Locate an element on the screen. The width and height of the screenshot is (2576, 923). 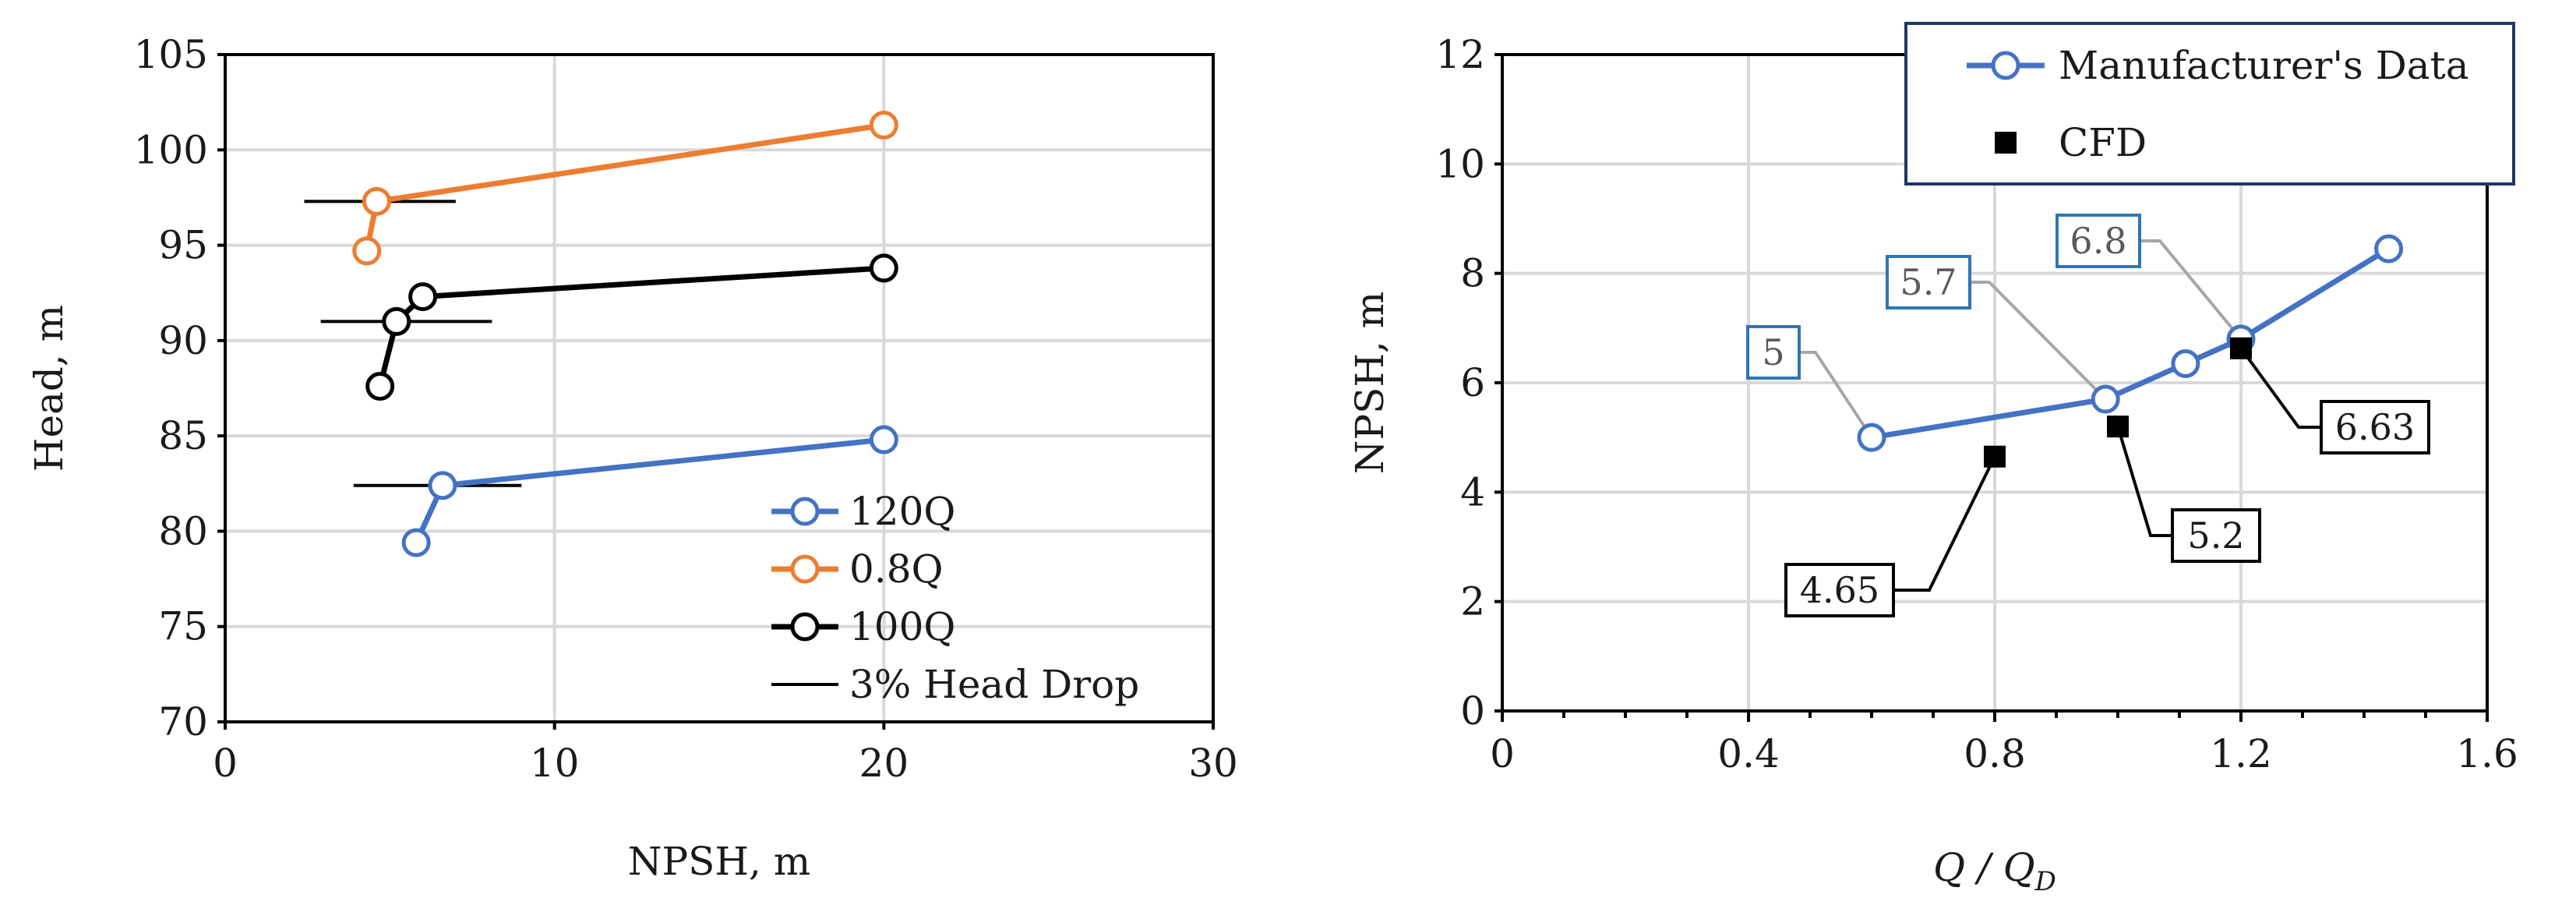
legend: Manufacturer's Data CFD is located at coordinates (2209, 104).